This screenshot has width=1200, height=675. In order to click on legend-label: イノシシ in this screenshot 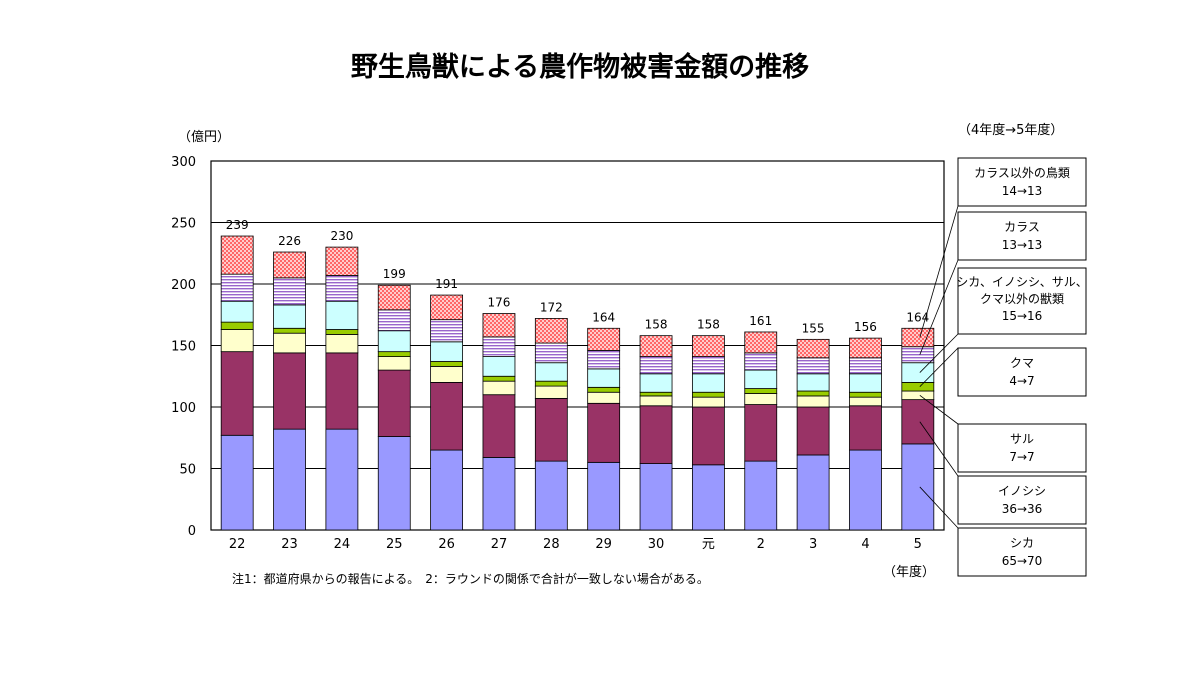, I will do `click(1022, 491)`.